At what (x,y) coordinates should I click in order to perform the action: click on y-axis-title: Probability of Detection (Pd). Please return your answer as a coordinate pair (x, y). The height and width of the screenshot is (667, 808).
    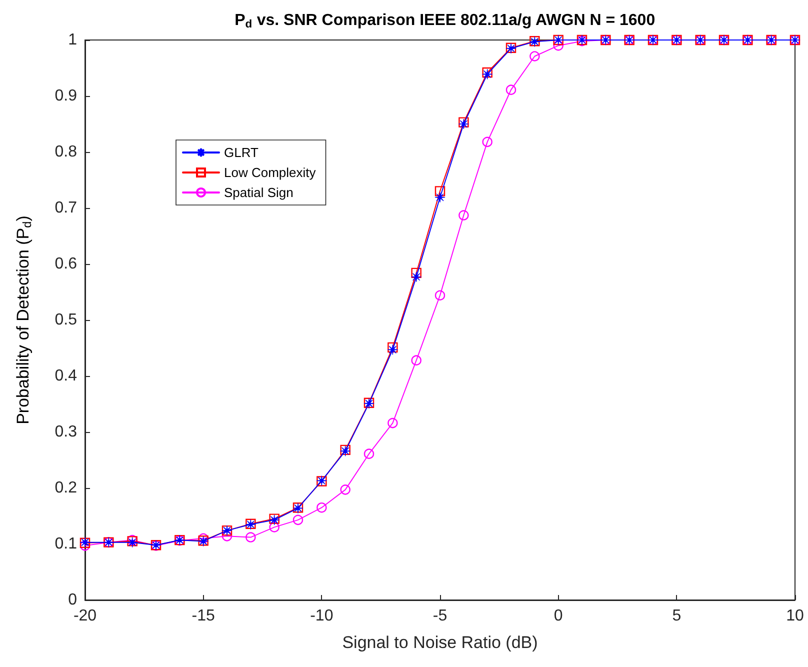
    Looking at the image, I should click on (23, 320).